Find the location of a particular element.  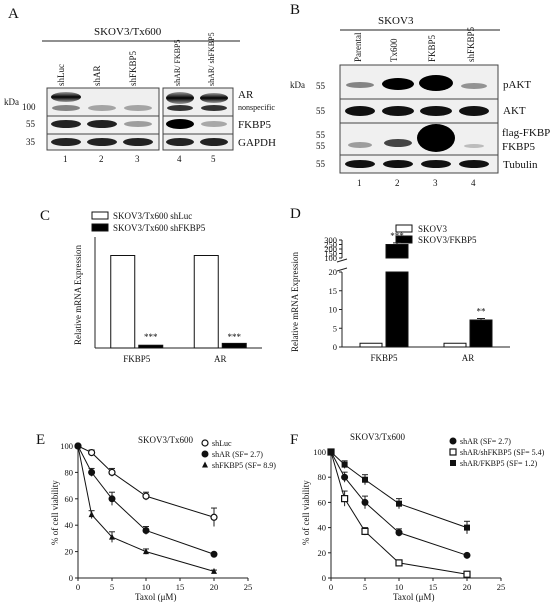

d-ytick-low-1: 5 is located at coordinates (335, 328).